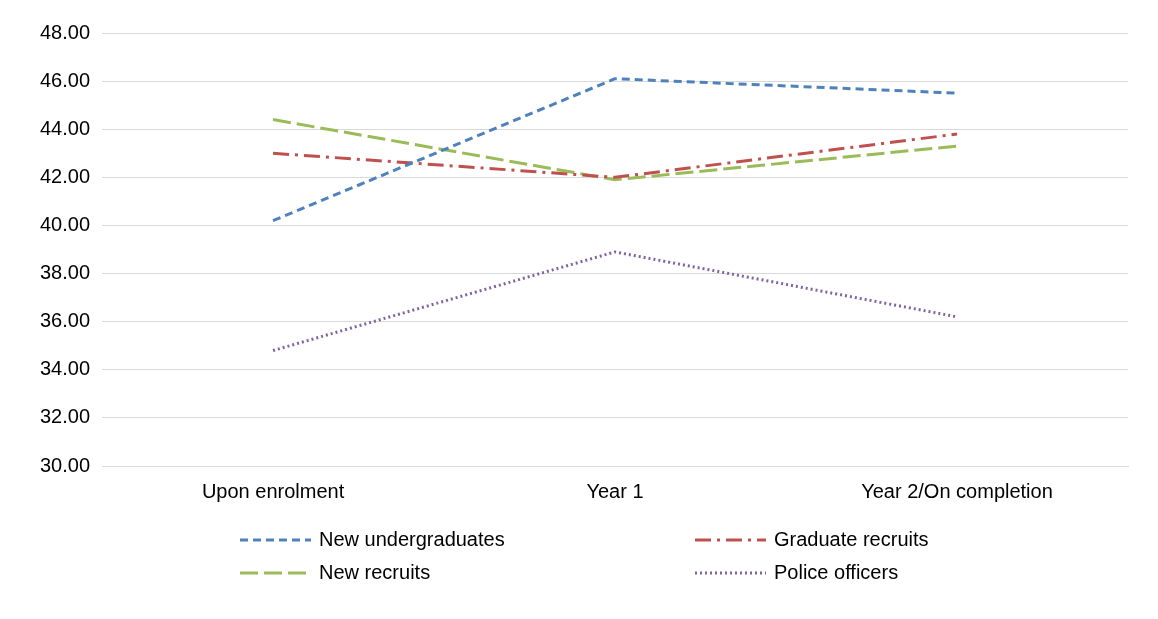 The image size is (1158, 619). I want to click on y-tick-label: 48.00, so click(65, 31).